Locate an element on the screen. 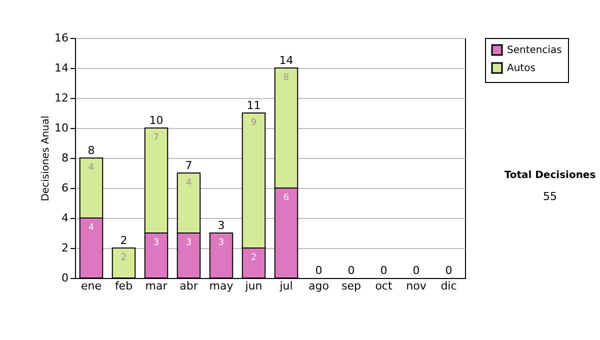 Image resolution: width=600 pixels, height=340 pixels. x-tick-label: nov is located at coordinates (416, 286).